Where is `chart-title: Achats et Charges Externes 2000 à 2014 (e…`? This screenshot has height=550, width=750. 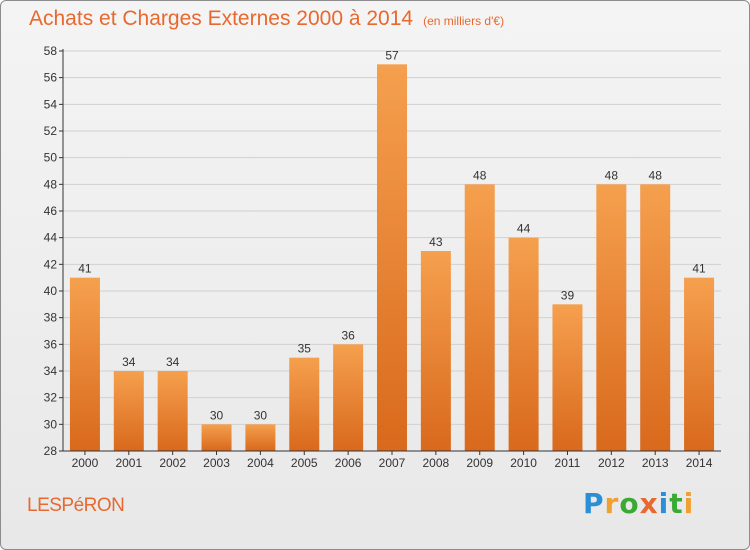
chart-title: Achats et Charges Externes 2000 à 2014 (e… is located at coordinates (266, 19).